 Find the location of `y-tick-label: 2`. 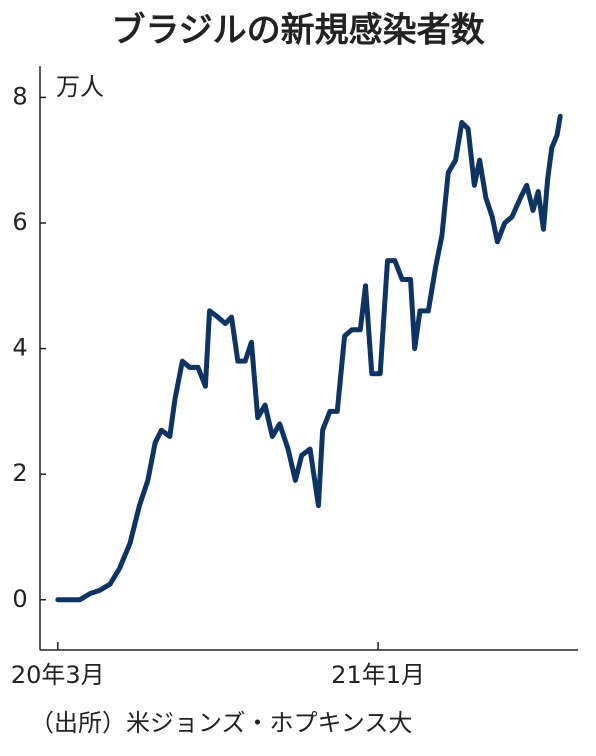

y-tick-label: 2 is located at coordinates (19, 473).